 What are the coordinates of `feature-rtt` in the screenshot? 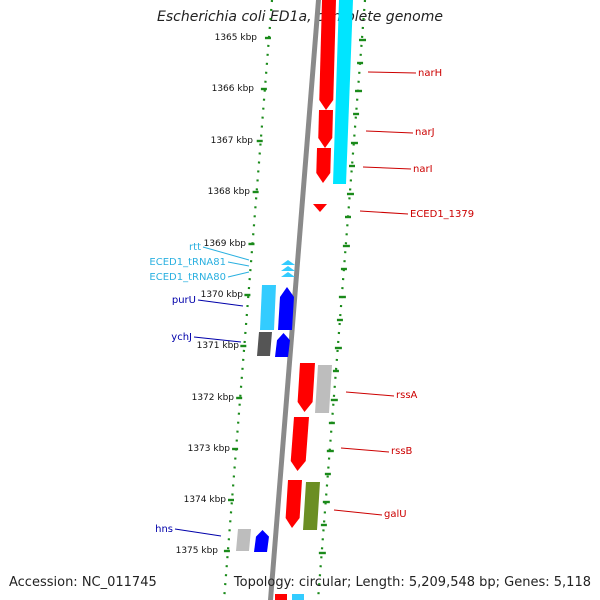 It's located at (288, 262).